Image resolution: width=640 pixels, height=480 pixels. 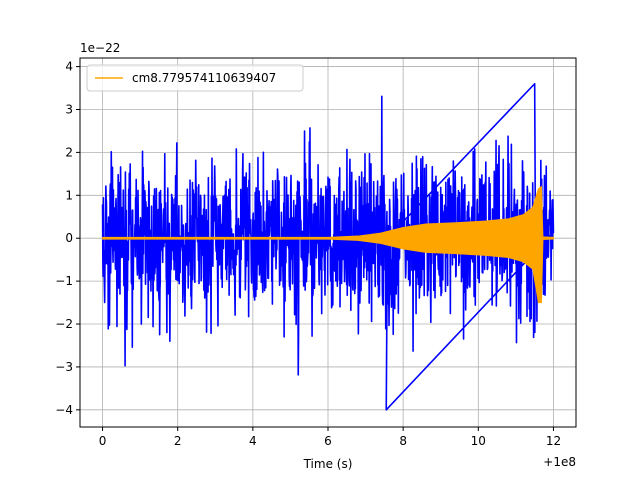 What do you see at coordinates (69, 67) in the screenshot?
I see `y-tick-label: 4` at bounding box center [69, 67].